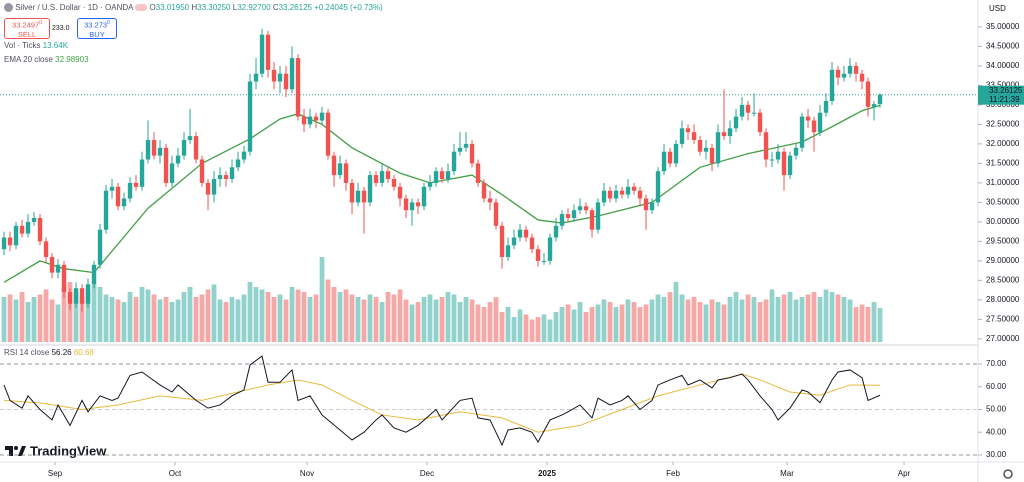 The height and width of the screenshot is (482, 1024). What do you see at coordinates (1003, 46) in the screenshot?
I see `y-tick-label: 34.50000` at bounding box center [1003, 46].